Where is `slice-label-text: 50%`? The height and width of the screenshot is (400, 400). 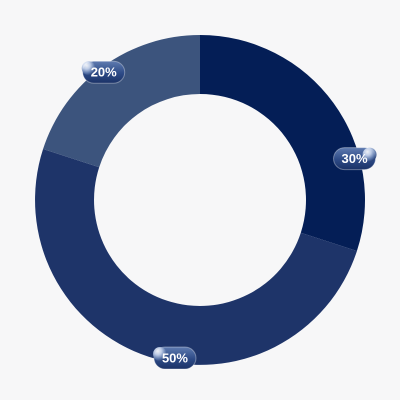
slice-label-text: 50% is located at coordinates (175, 358).